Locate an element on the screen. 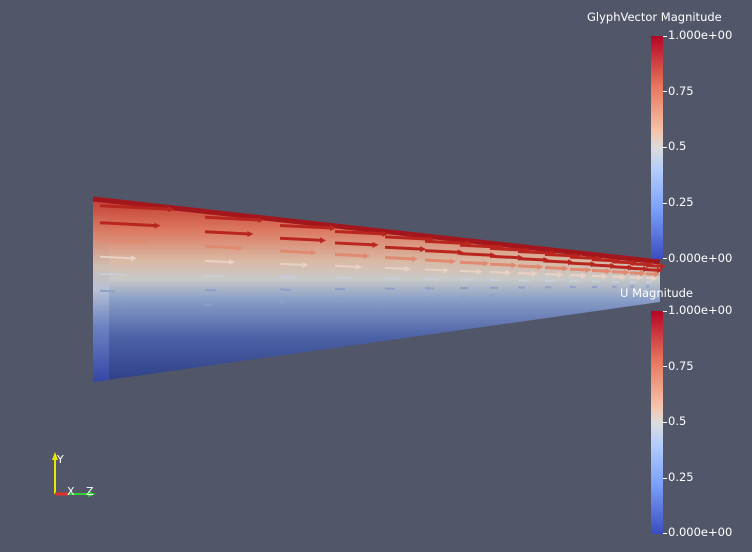 This screenshot has height=552, width=752. axis-z-label: Z is located at coordinates (90, 491).